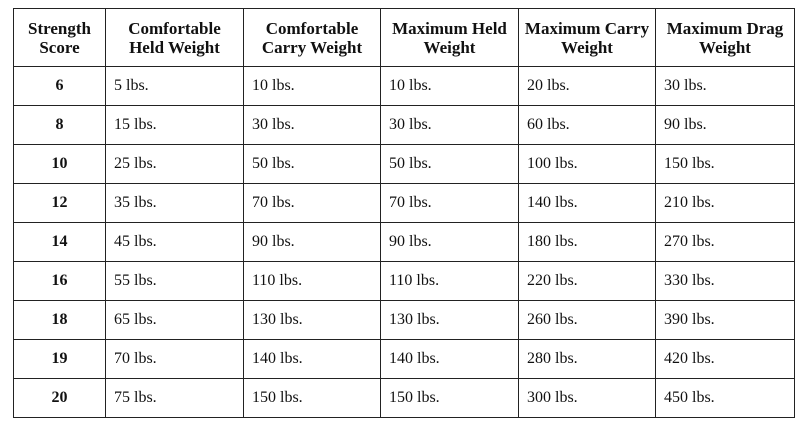 Image resolution: width=807 pixels, height=424 pixels. I want to click on weight-cell: 55 lbs., so click(174, 281).